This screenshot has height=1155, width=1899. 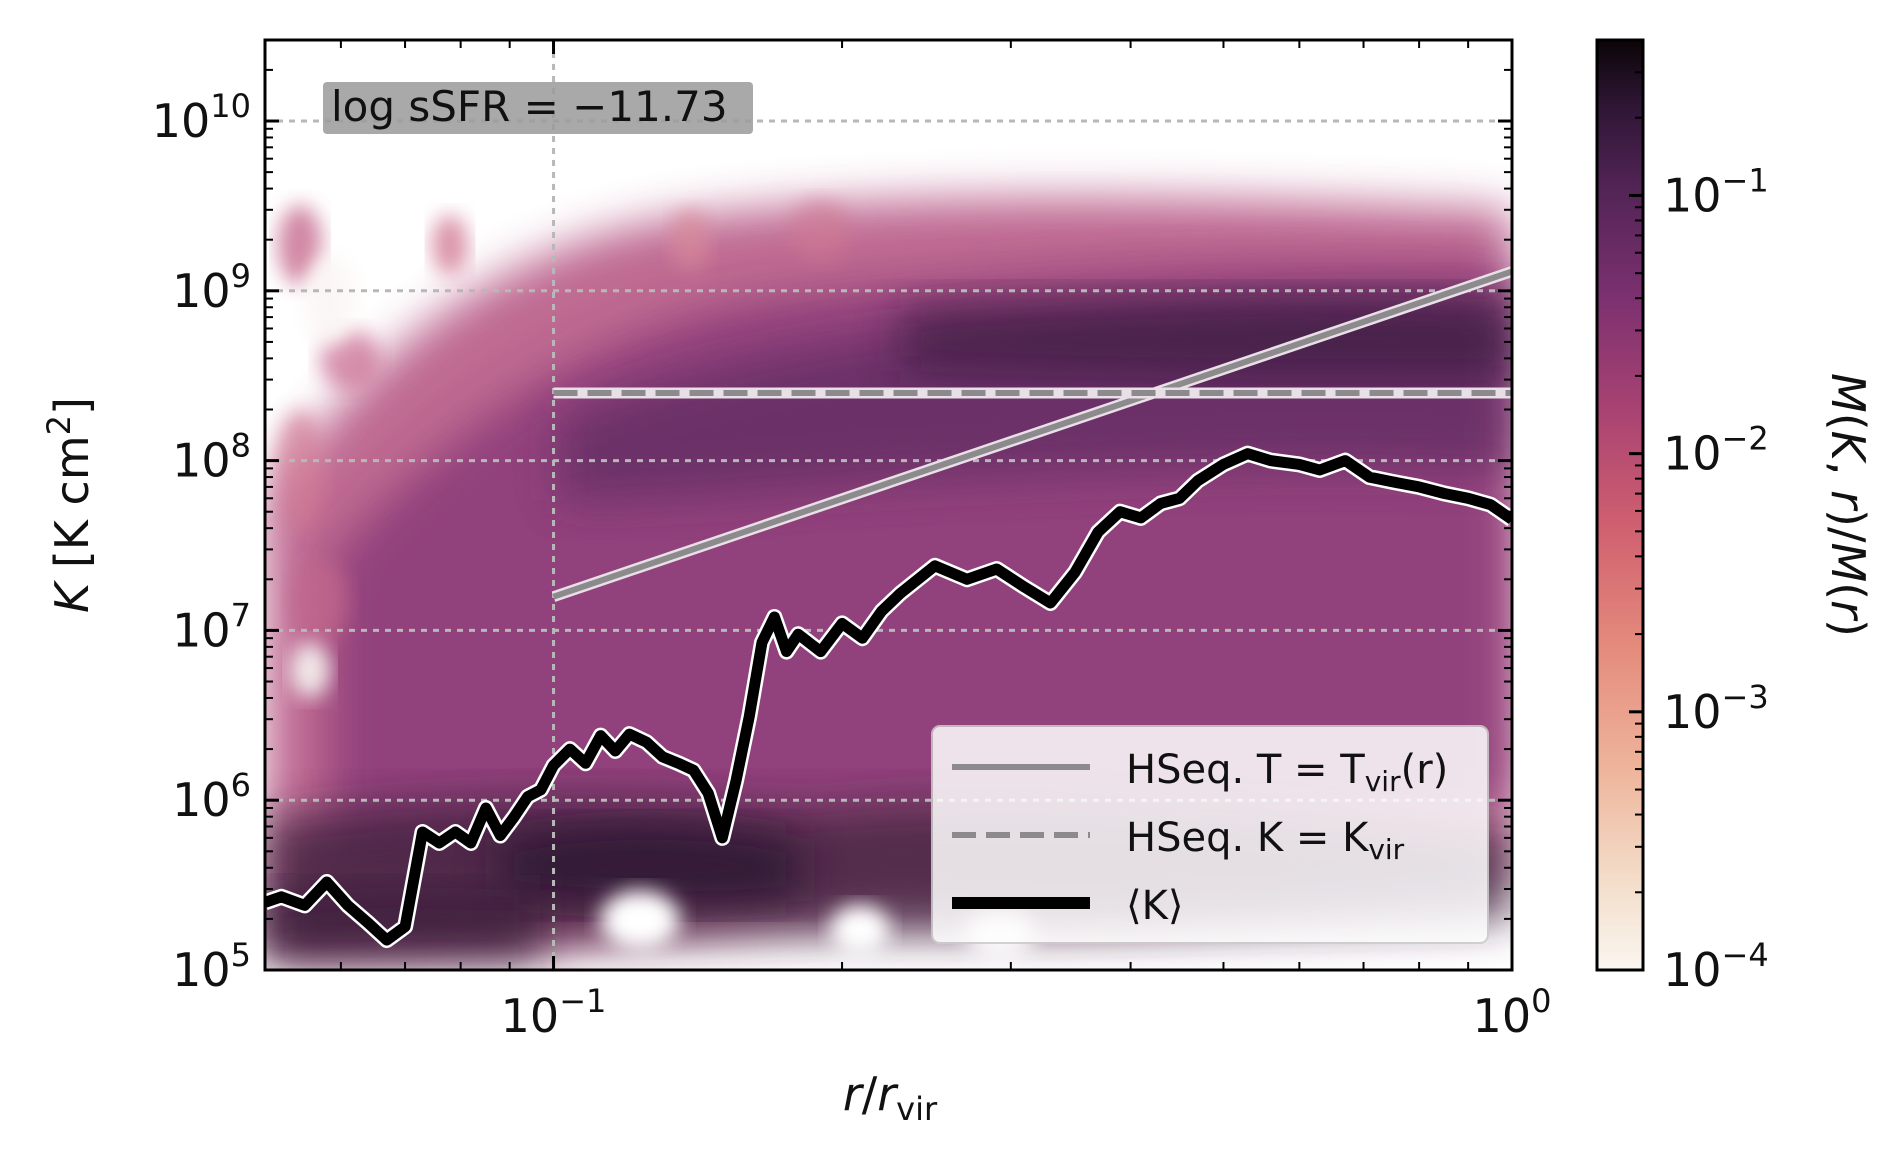 I want to click on annotation-box: log sSFR = −11.73, so click(x=538, y=108).